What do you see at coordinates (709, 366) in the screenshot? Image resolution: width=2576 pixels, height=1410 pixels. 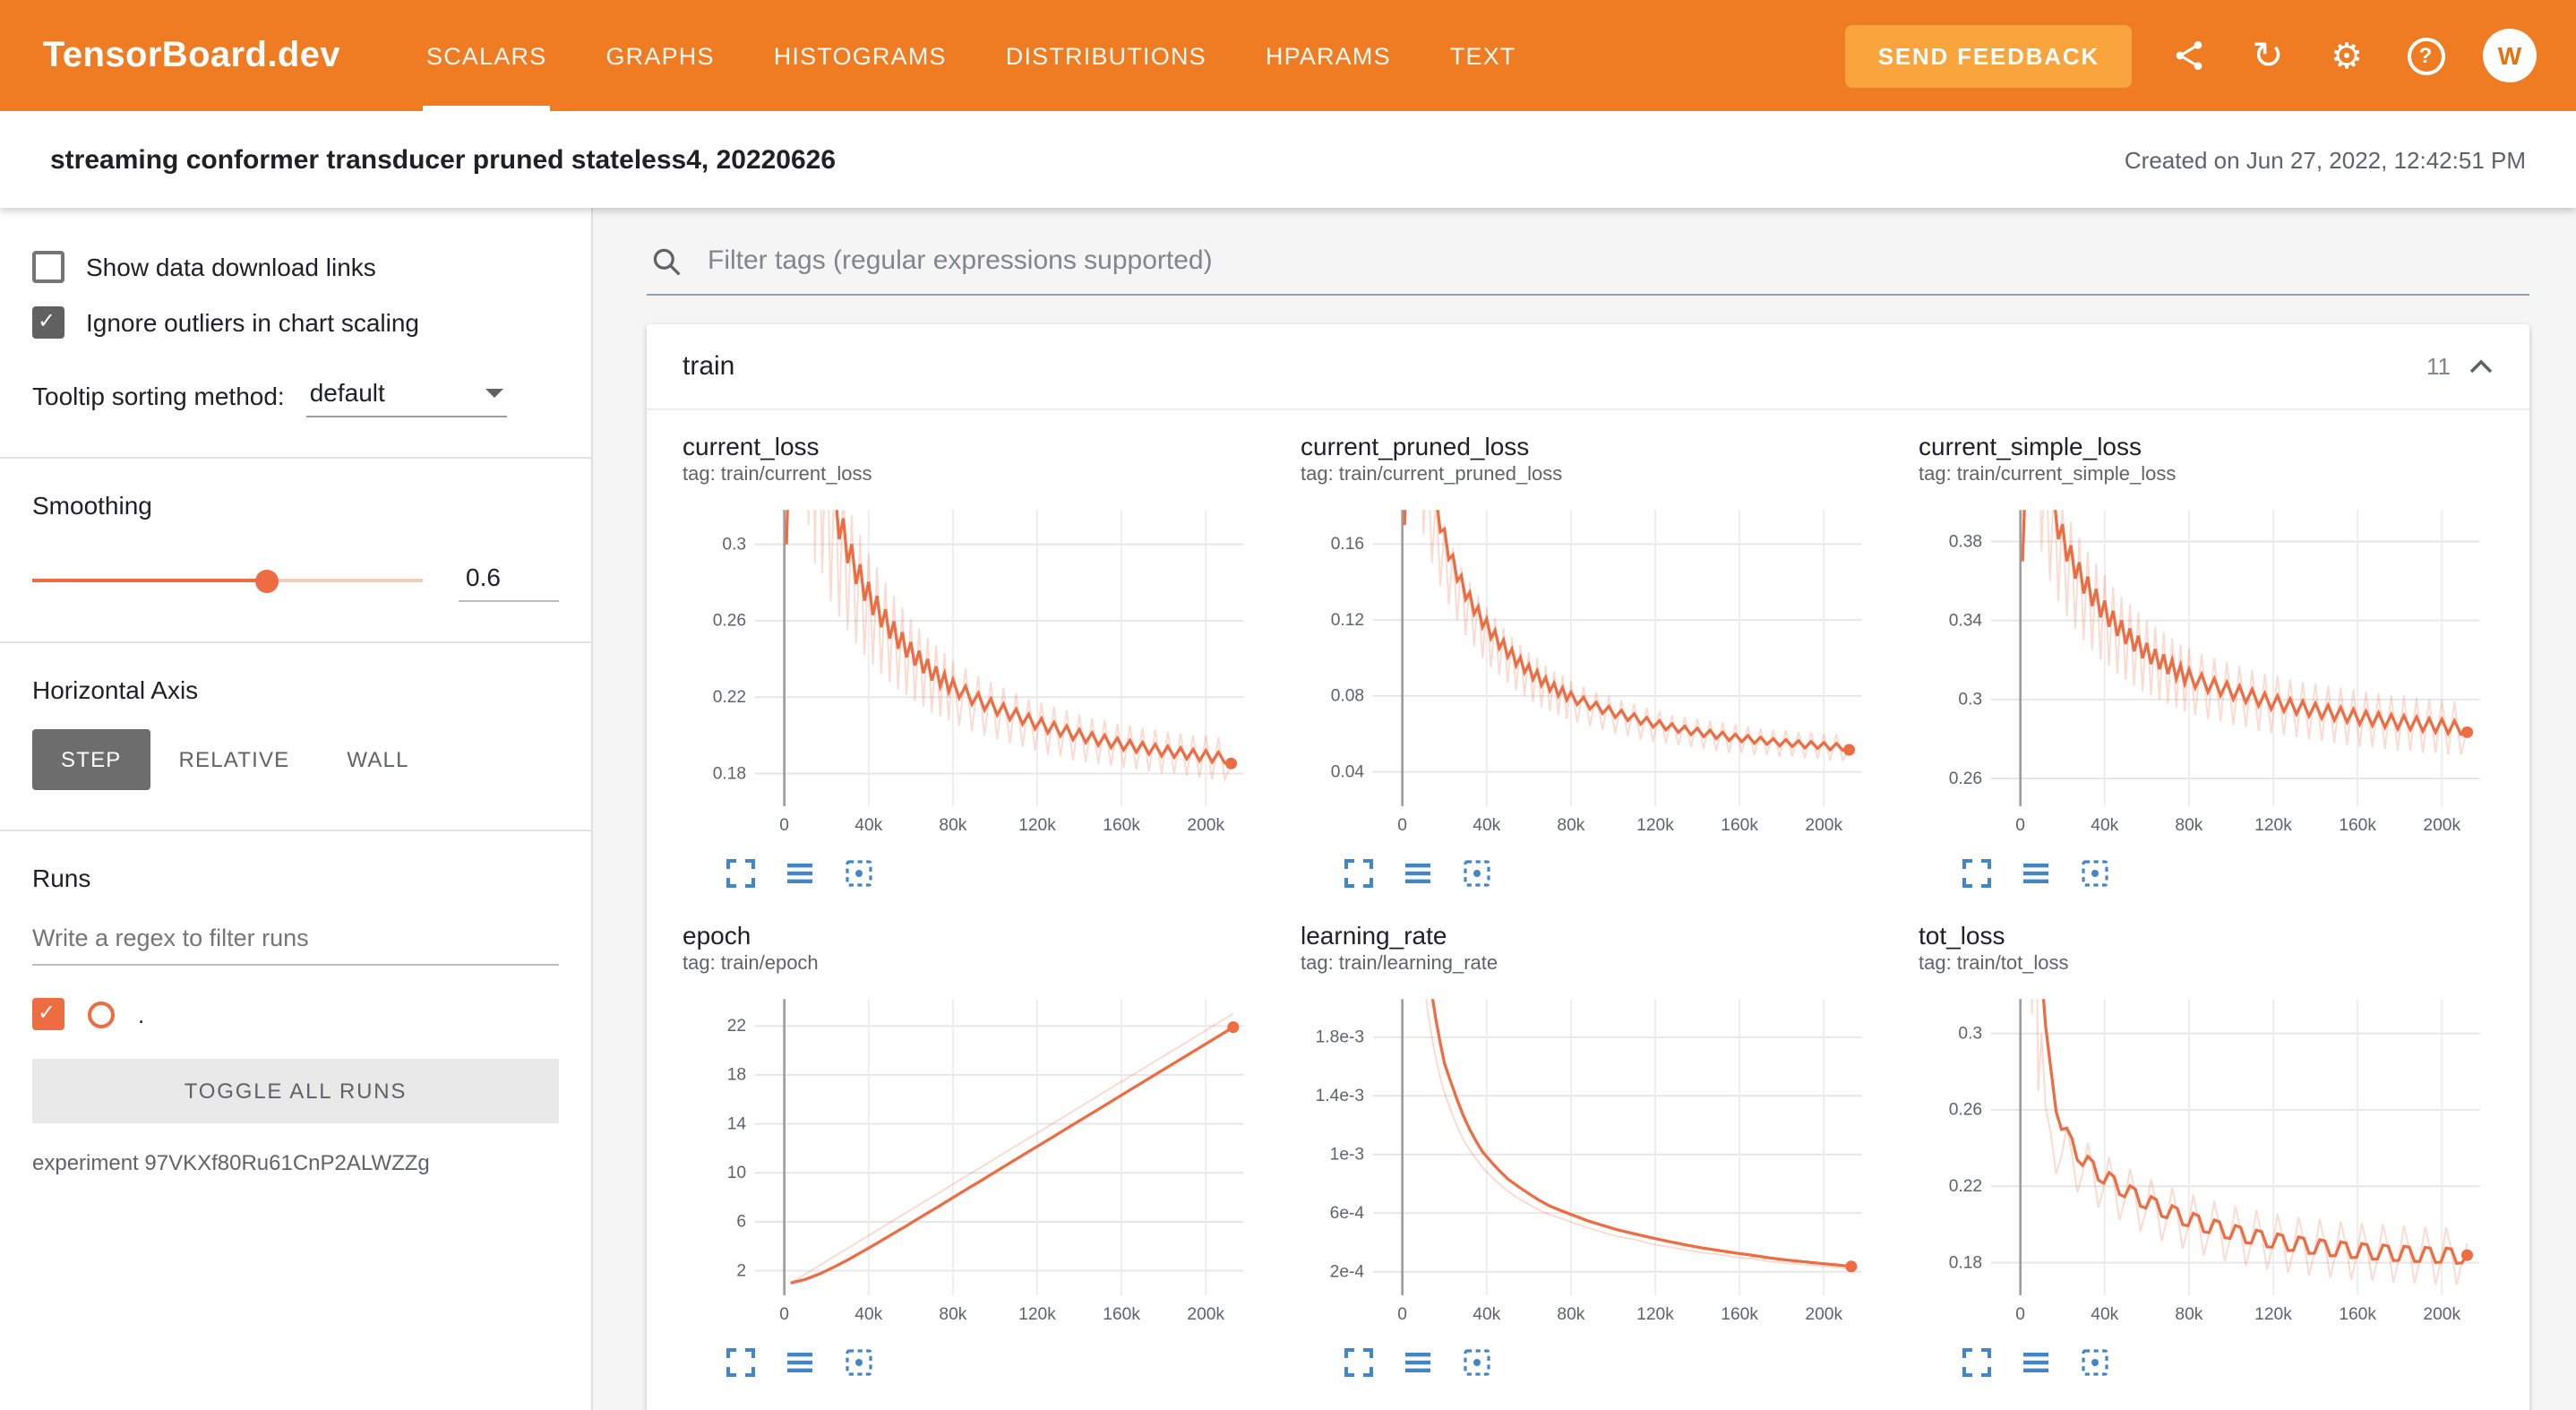 I see `group-name: train` at bounding box center [709, 366].